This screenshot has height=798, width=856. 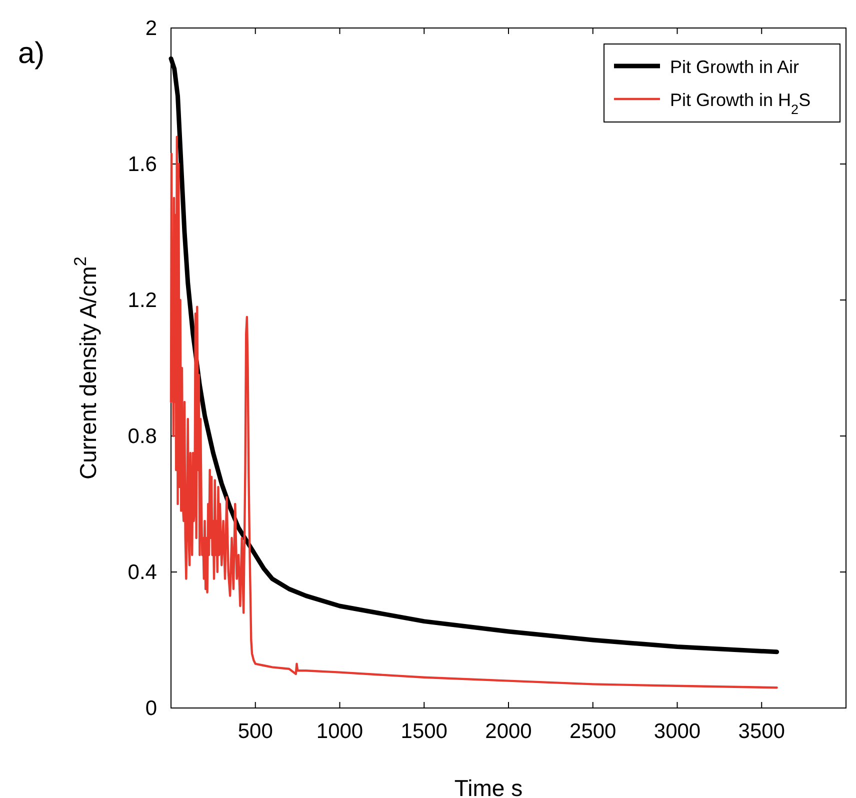 What do you see at coordinates (143, 572) in the screenshot?
I see `y-tick-label: 0.4` at bounding box center [143, 572].